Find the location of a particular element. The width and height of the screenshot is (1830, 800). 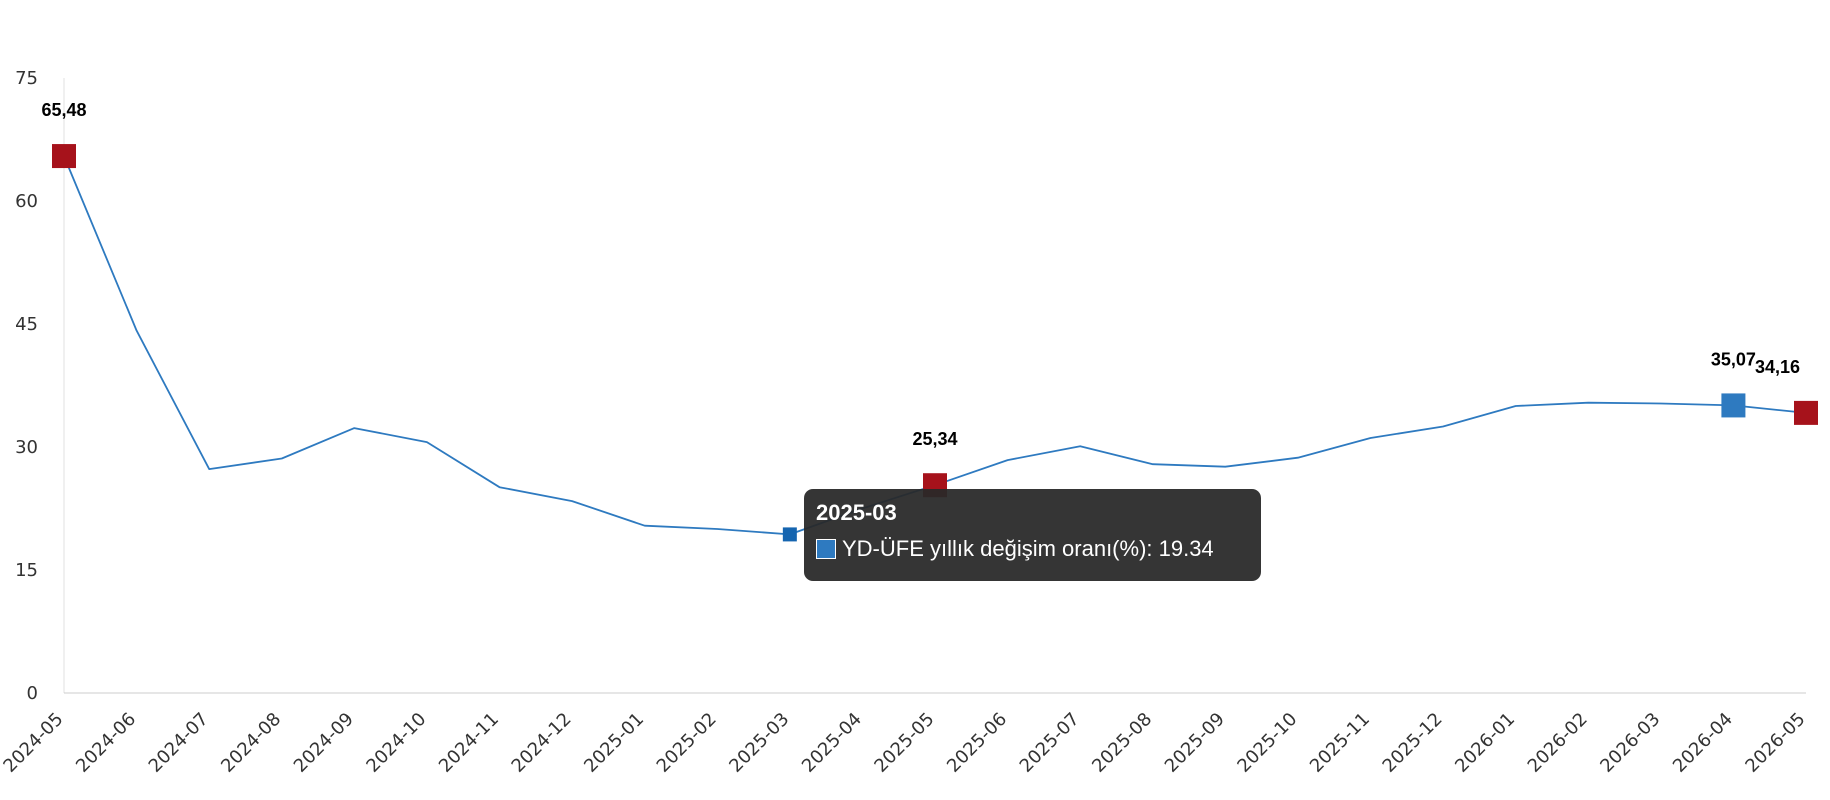

y-axis-ticks: 0 15 30 45 60 75 is located at coordinates (26, 386).